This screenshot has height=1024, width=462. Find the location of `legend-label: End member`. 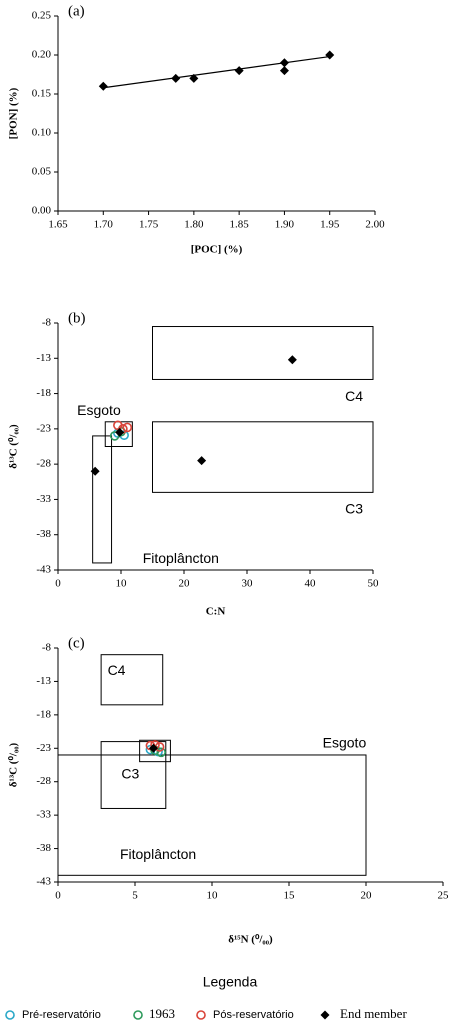

legend-label: End member is located at coordinates (373, 1013).